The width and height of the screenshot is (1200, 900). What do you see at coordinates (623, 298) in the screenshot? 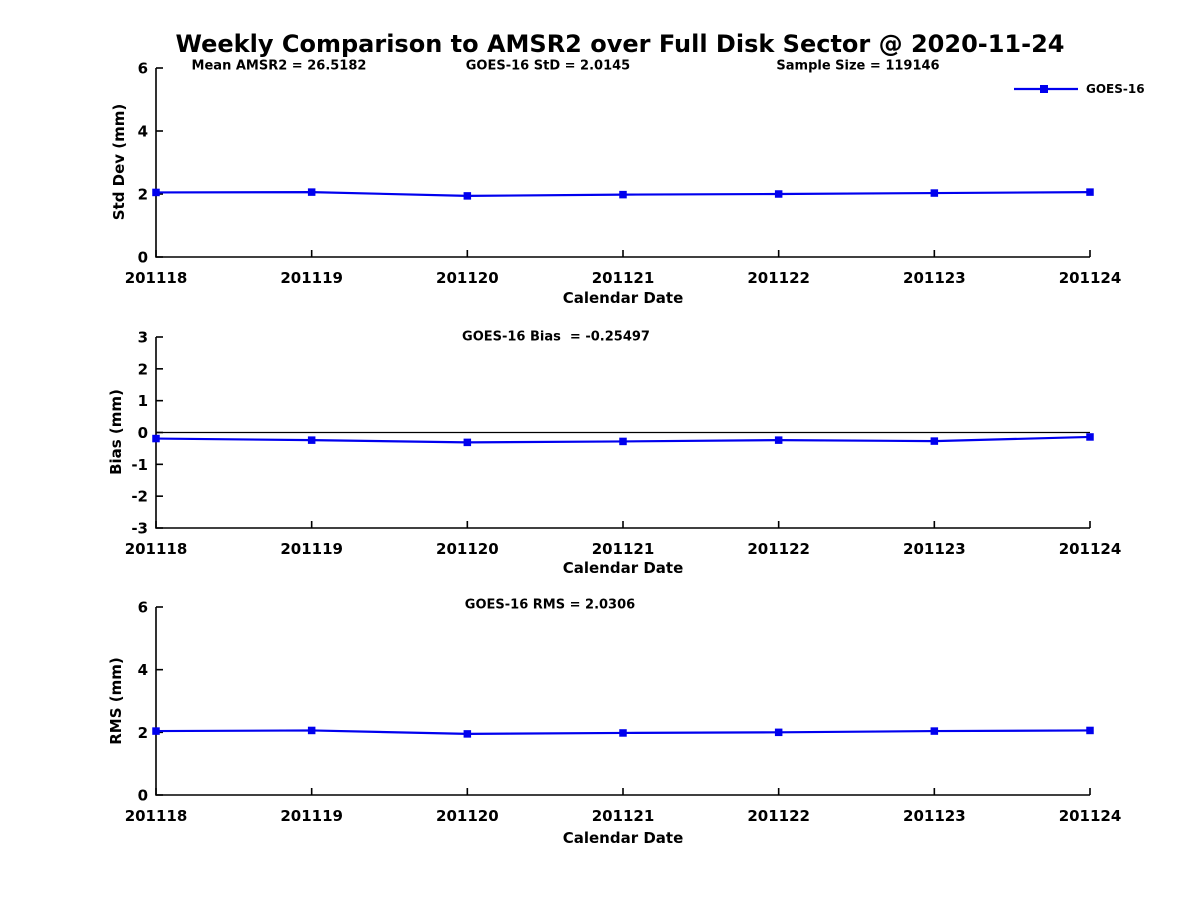
I see `xlabel-calendar-date-top: Calendar Date` at bounding box center [623, 298].